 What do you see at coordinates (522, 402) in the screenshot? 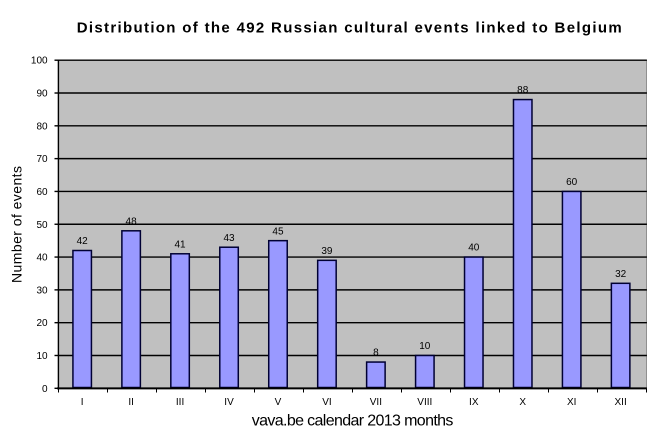
I see `svg-text: X` at bounding box center [522, 402].